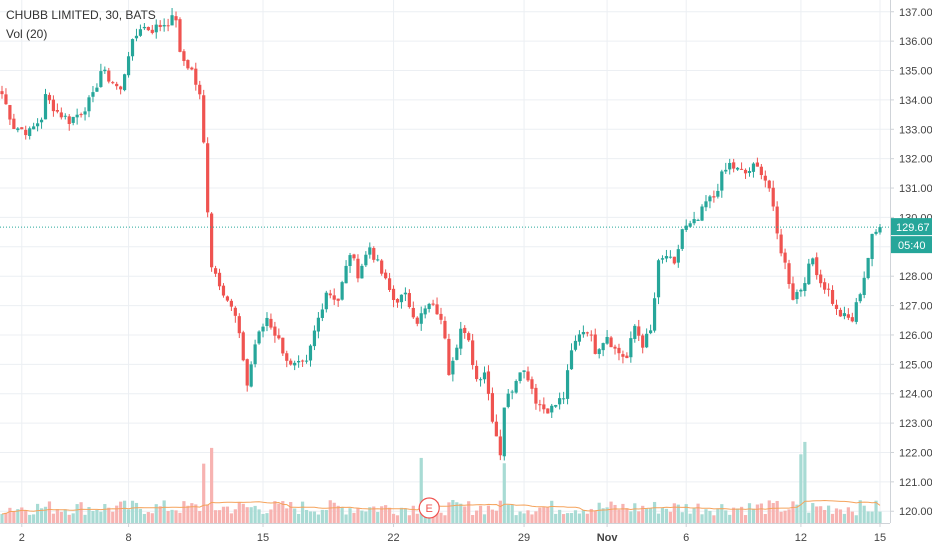 The height and width of the screenshot is (550, 932). Describe the element at coordinates (915, 365) in the screenshot. I see `y-tick-label: 125.00` at that location.